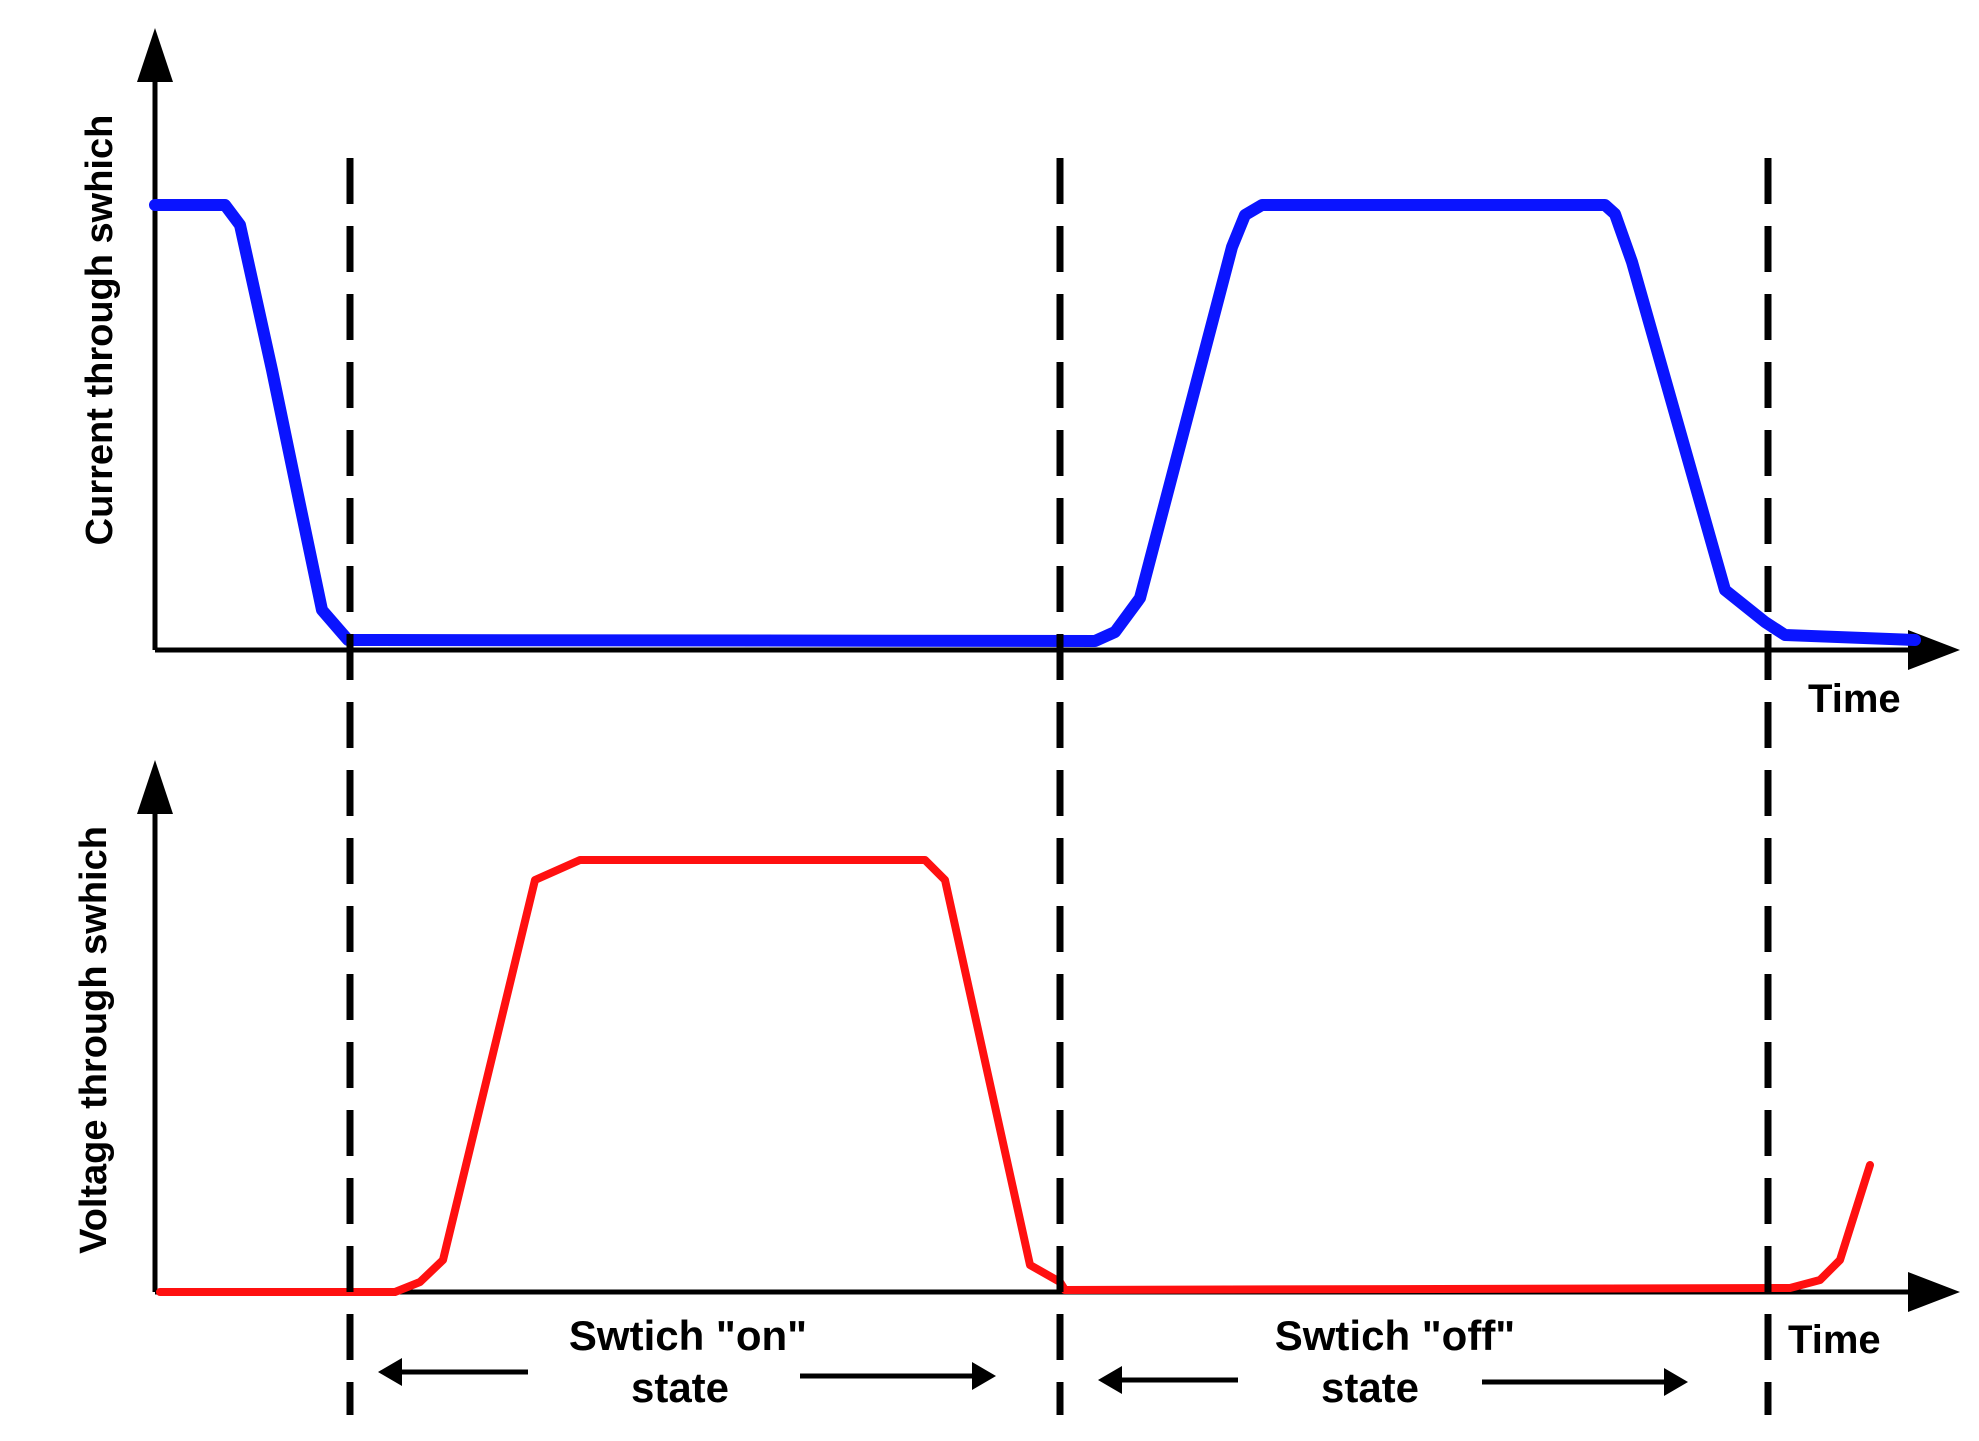  What do you see at coordinates (984, 1376) in the screenshot?
I see `on-state-right-arrowhead` at bounding box center [984, 1376].